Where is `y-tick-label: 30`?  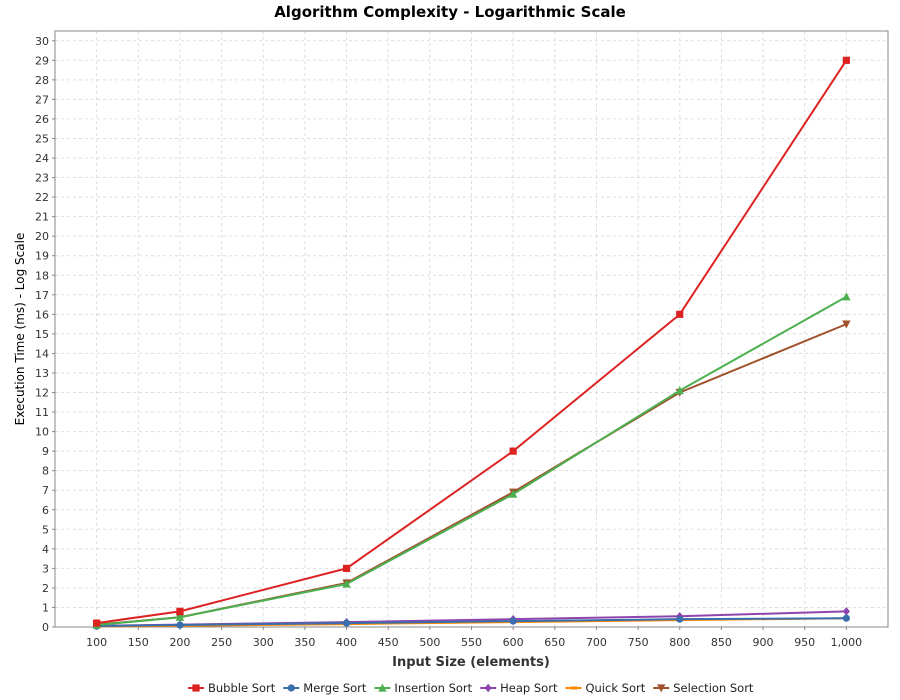
y-tick-label: 30 is located at coordinates (42, 41).